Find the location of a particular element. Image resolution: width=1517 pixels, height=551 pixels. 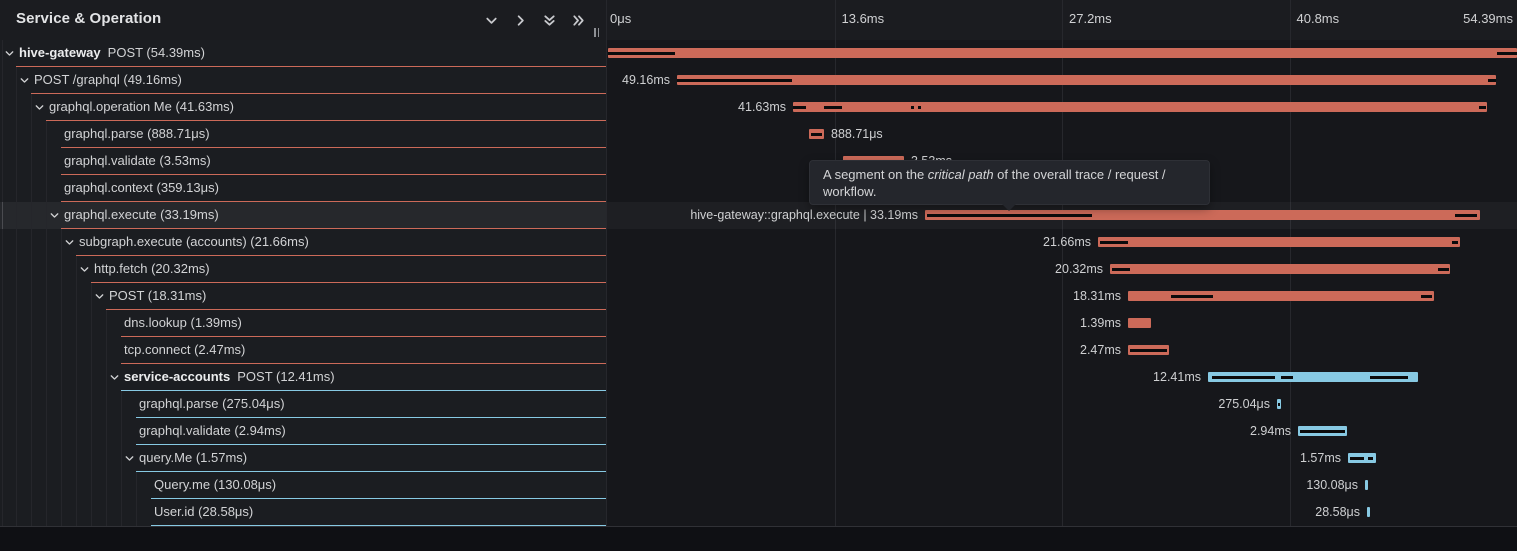

span-duration-label: 28.58μs is located at coordinates (1337, 512).